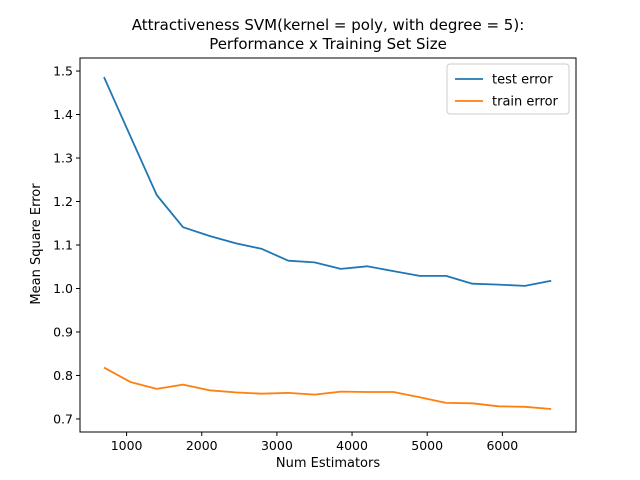 This screenshot has height=480, width=640. I want to click on x-axis-label: Num Estimators, so click(328, 463).